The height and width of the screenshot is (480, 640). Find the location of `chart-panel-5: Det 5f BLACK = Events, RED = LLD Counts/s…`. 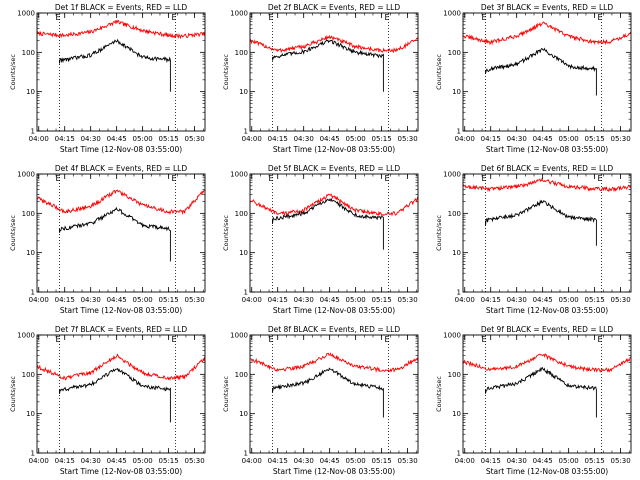

chart-panel-5: Det 5f BLACK = Events, RED = LLD Counts/s… is located at coordinates (320, 239).